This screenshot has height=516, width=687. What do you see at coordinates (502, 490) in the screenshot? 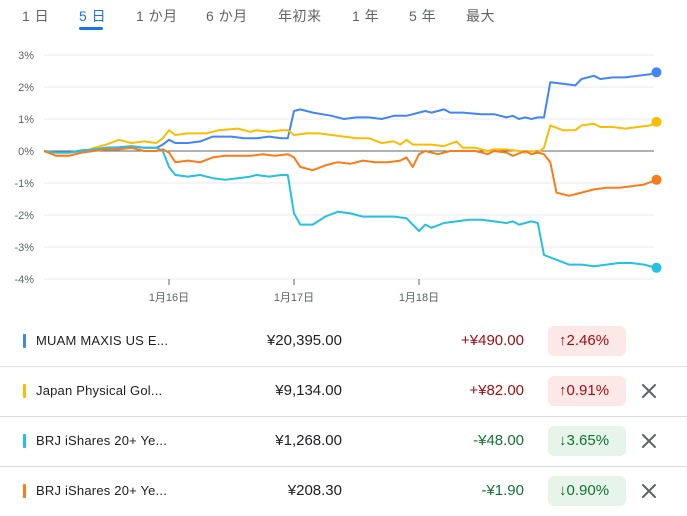
I see `price-change: -¥1.90` at bounding box center [502, 490].